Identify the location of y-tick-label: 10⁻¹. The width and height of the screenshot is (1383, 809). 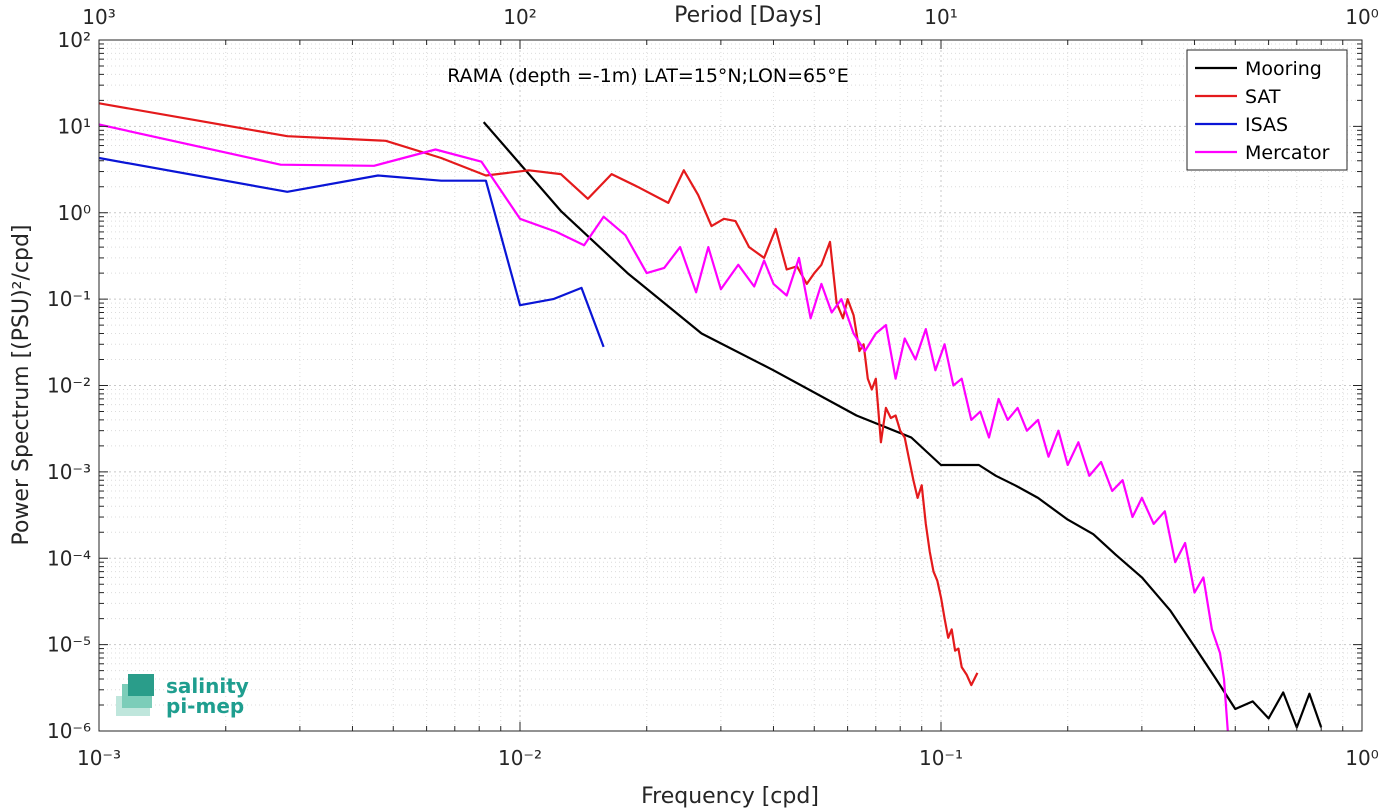
(69, 299).